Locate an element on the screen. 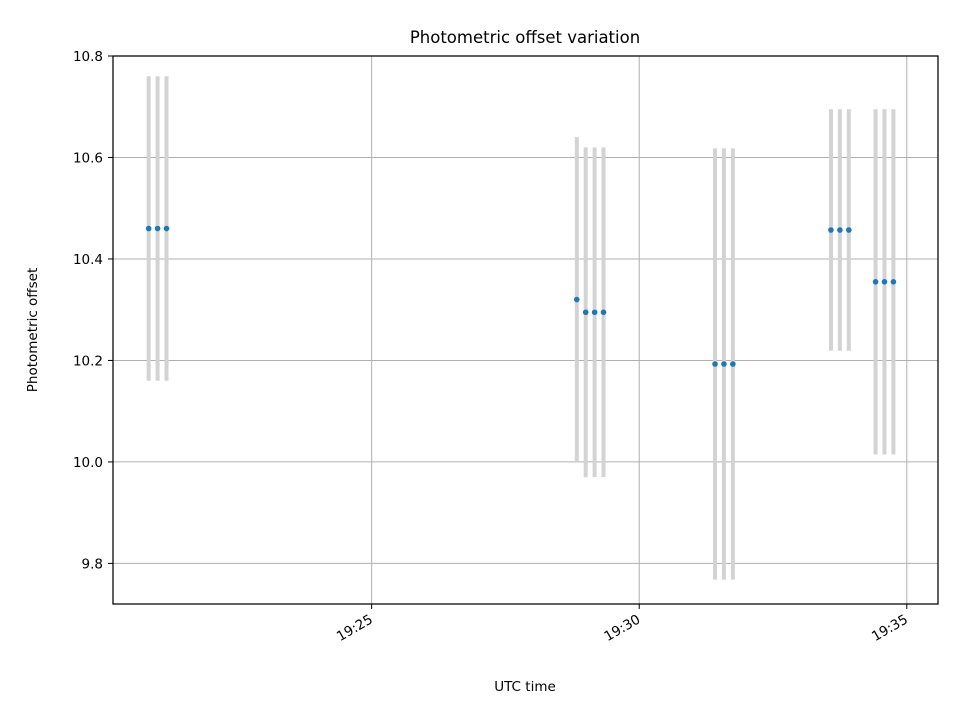 This screenshot has height=720, width=960. y-tick-label: 10.8 is located at coordinates (88, 57).